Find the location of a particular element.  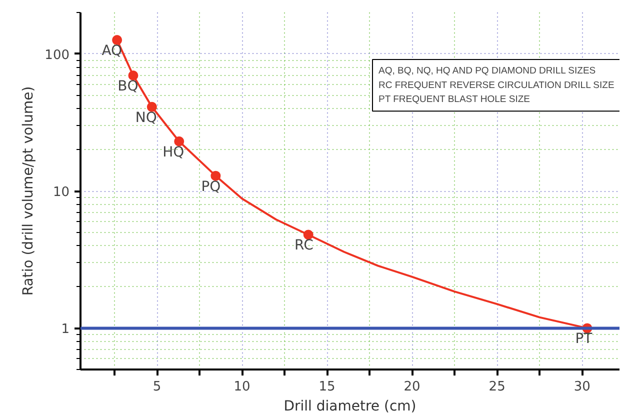

annotation: PT is located at coordinates (584, 339).